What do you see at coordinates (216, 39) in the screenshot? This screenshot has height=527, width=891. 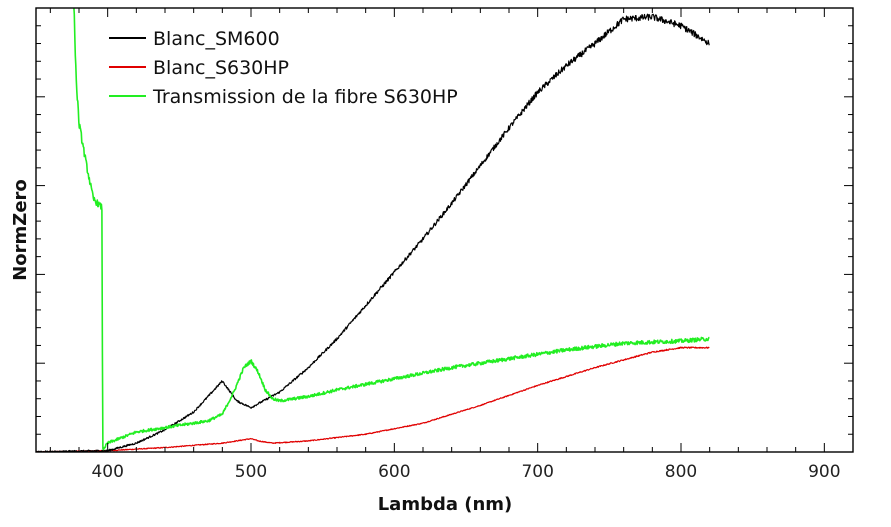 I see `legend-label: Blanc_SM600` at bounding box center [216, 39].